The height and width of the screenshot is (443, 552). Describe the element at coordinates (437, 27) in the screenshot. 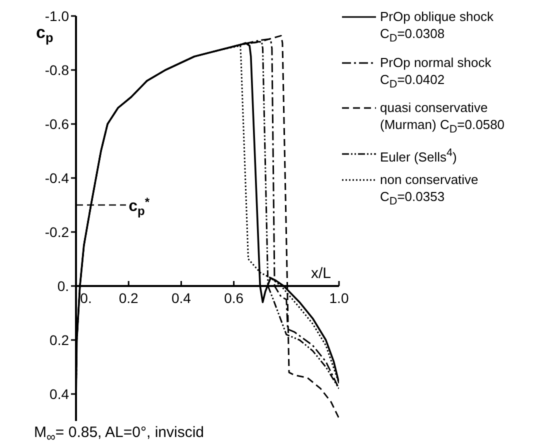

I see `legend-label: PrOp oblique shock C$_{D}$=0.0308` at that location.